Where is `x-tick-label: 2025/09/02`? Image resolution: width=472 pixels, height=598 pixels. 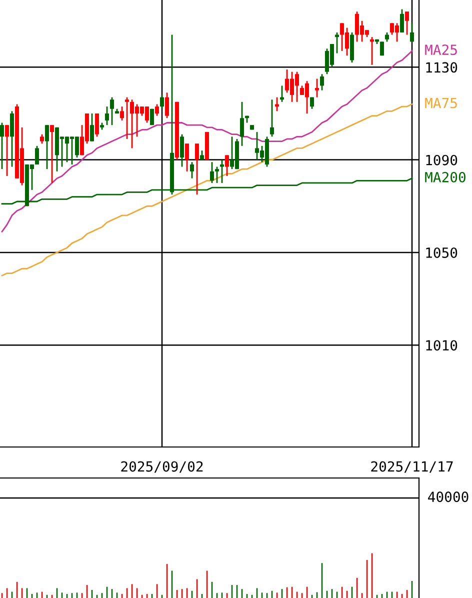
x-tick-label: 2025/09/02 is located at coordinates (162, 467).